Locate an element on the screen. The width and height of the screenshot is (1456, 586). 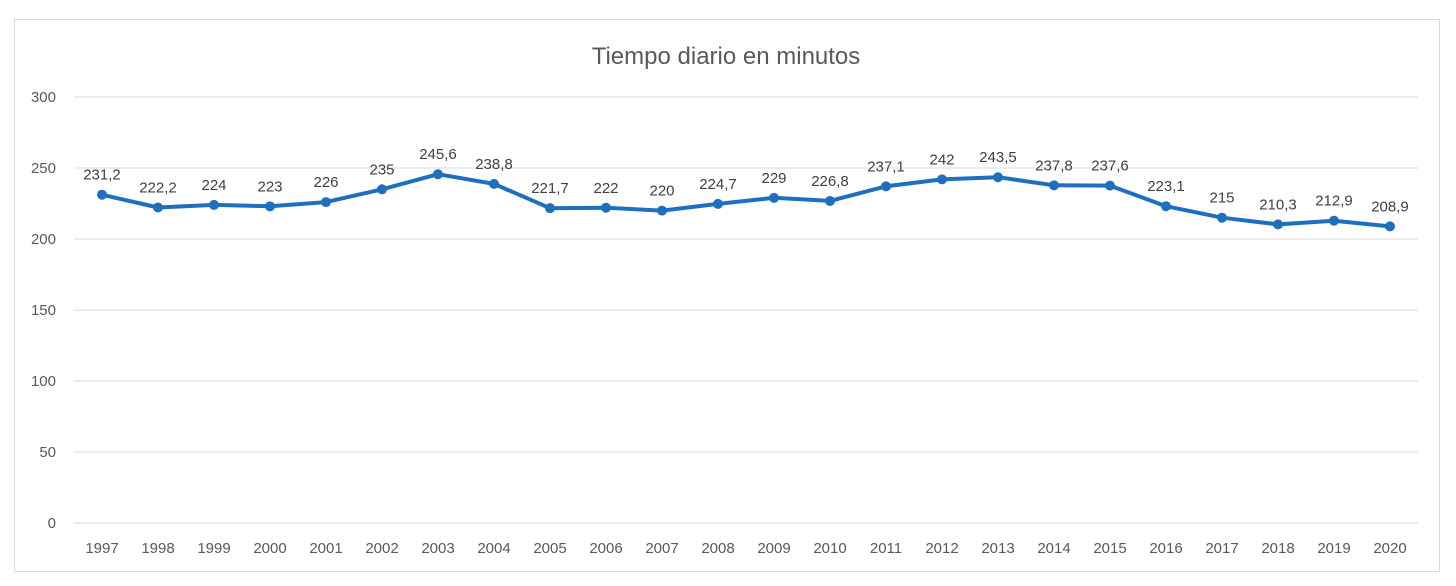
y-tick-label: 100 is located at coordinates (43, 381).